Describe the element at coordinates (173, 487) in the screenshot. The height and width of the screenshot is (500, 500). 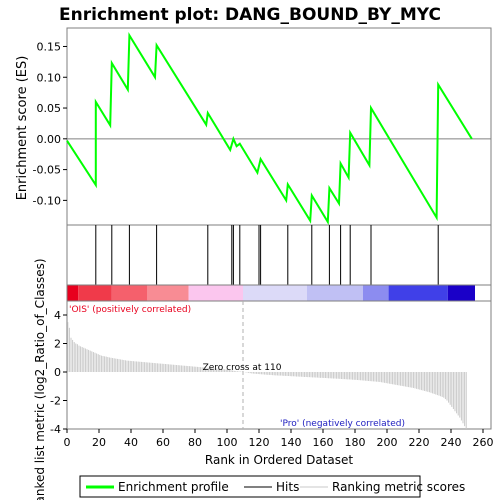
I see `legend-label: Enrichment profile` at that location.